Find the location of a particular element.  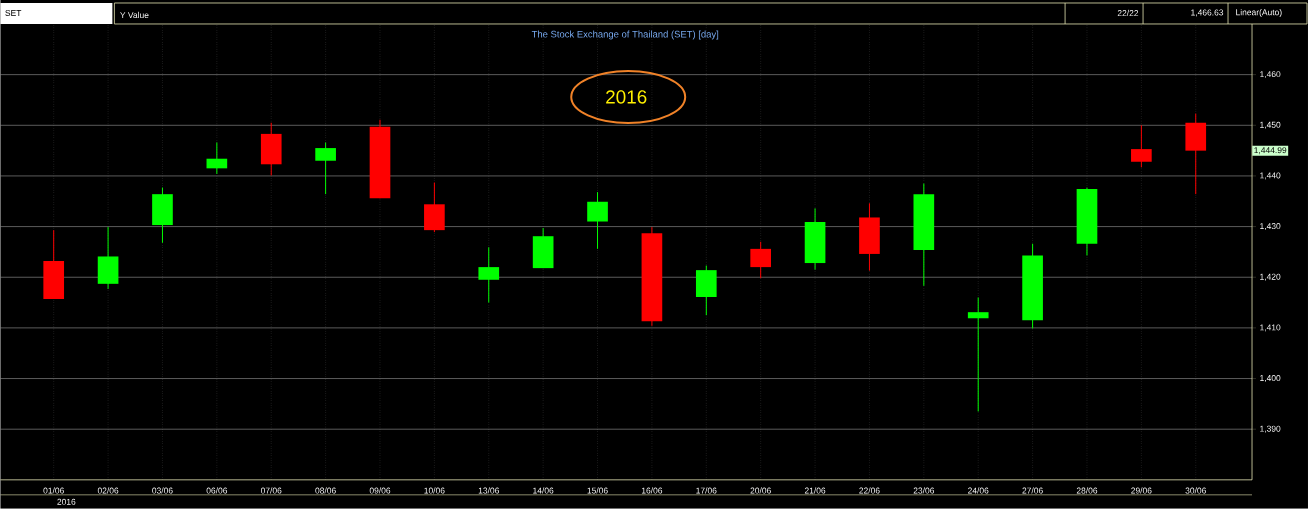

x-tick-label: 14/06 is located at coordinates (543, 490).